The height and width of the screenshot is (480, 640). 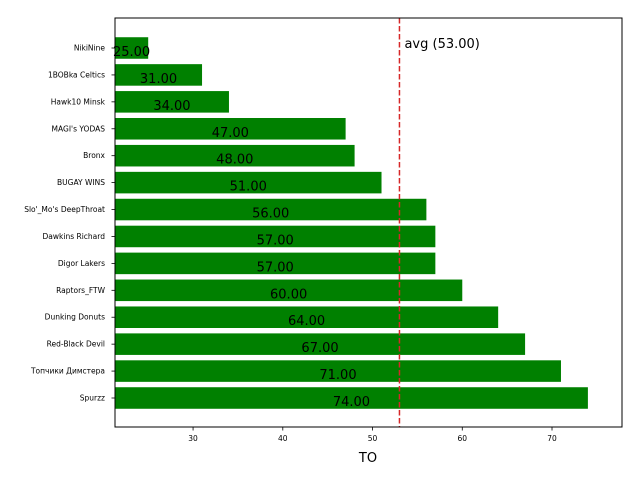 What do you see at coordinates (90, 48) in the screenshot?
I see `y-tick-label: NikiNine` at bounding box center [90, 48].